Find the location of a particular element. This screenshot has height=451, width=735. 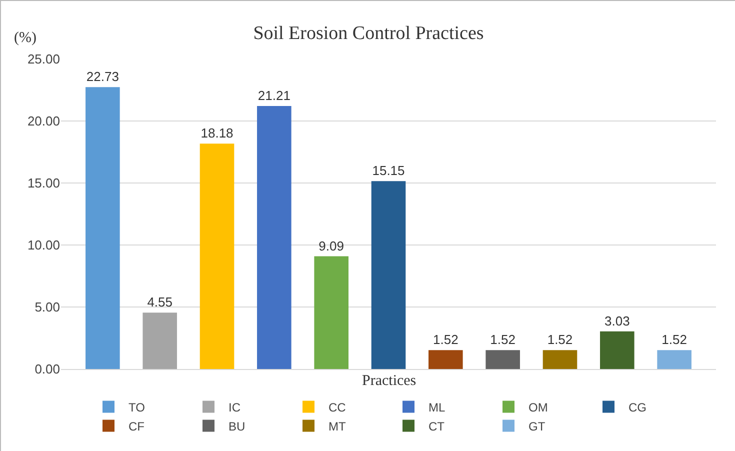

x-axis-title: Practices is located at coordinates (389, 381).